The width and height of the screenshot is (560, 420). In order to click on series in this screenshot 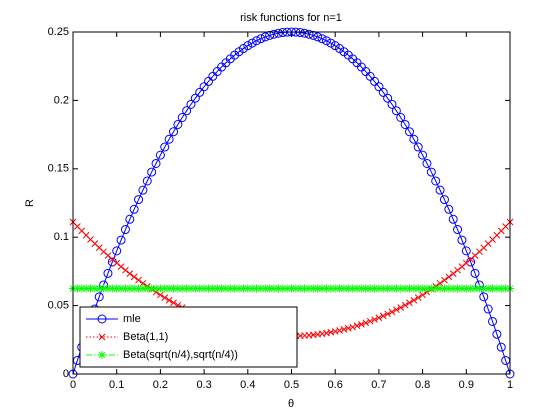, I will do `click(291, 288)`.